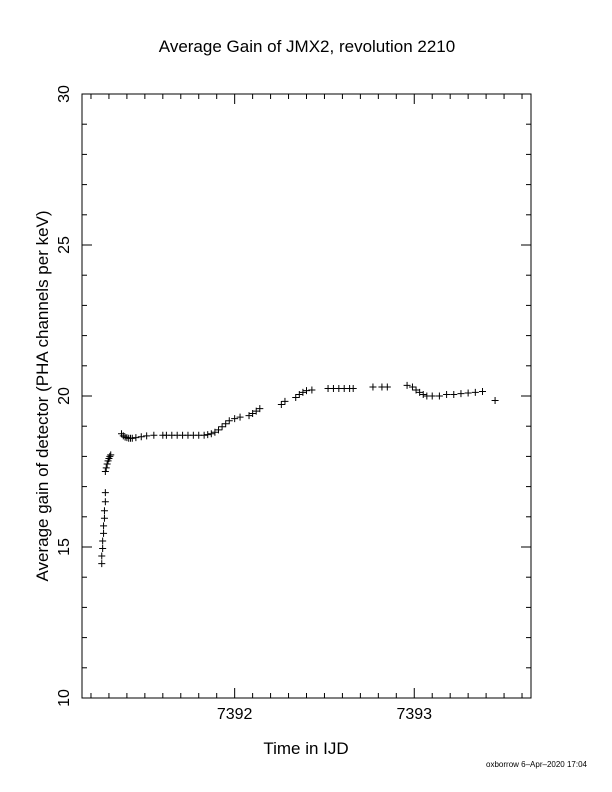 The image size is (612, 792). I want to click on y-tick-label: 25, so click(64, 245).